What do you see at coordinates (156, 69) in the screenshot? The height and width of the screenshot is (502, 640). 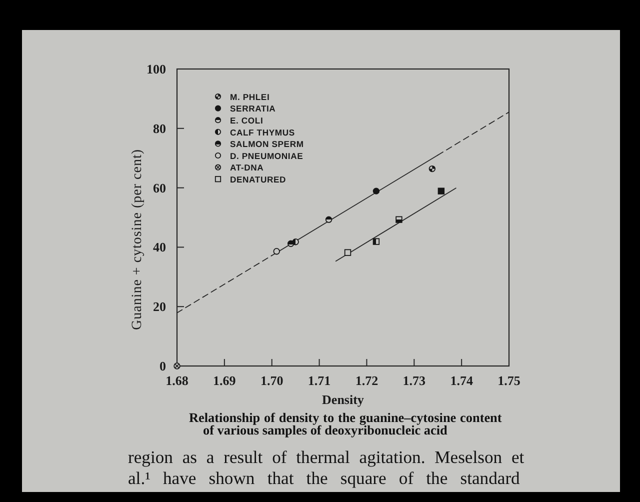 I see `y-tick-label: 100` at bounding box center [156, 69].